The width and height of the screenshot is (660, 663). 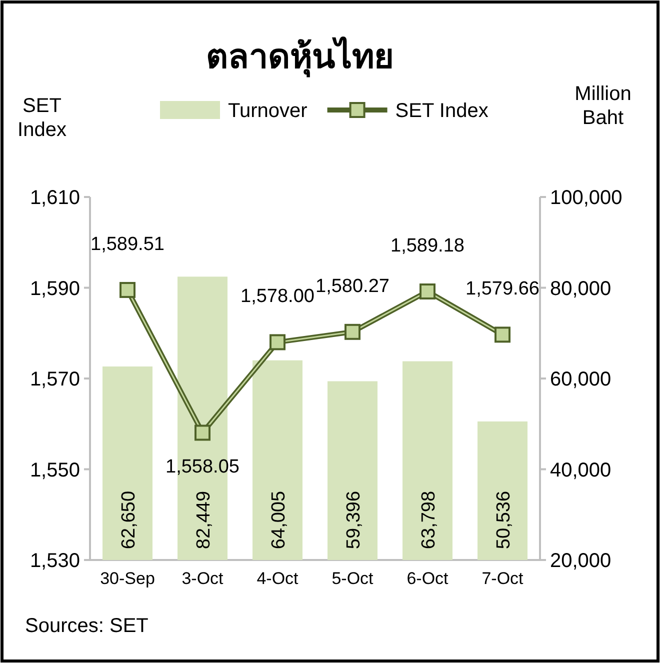 What do you see at coordinates (581, 470) in the screenshot?
I see `y2-tick-label: 40,000` at bounding box center [581, 470].